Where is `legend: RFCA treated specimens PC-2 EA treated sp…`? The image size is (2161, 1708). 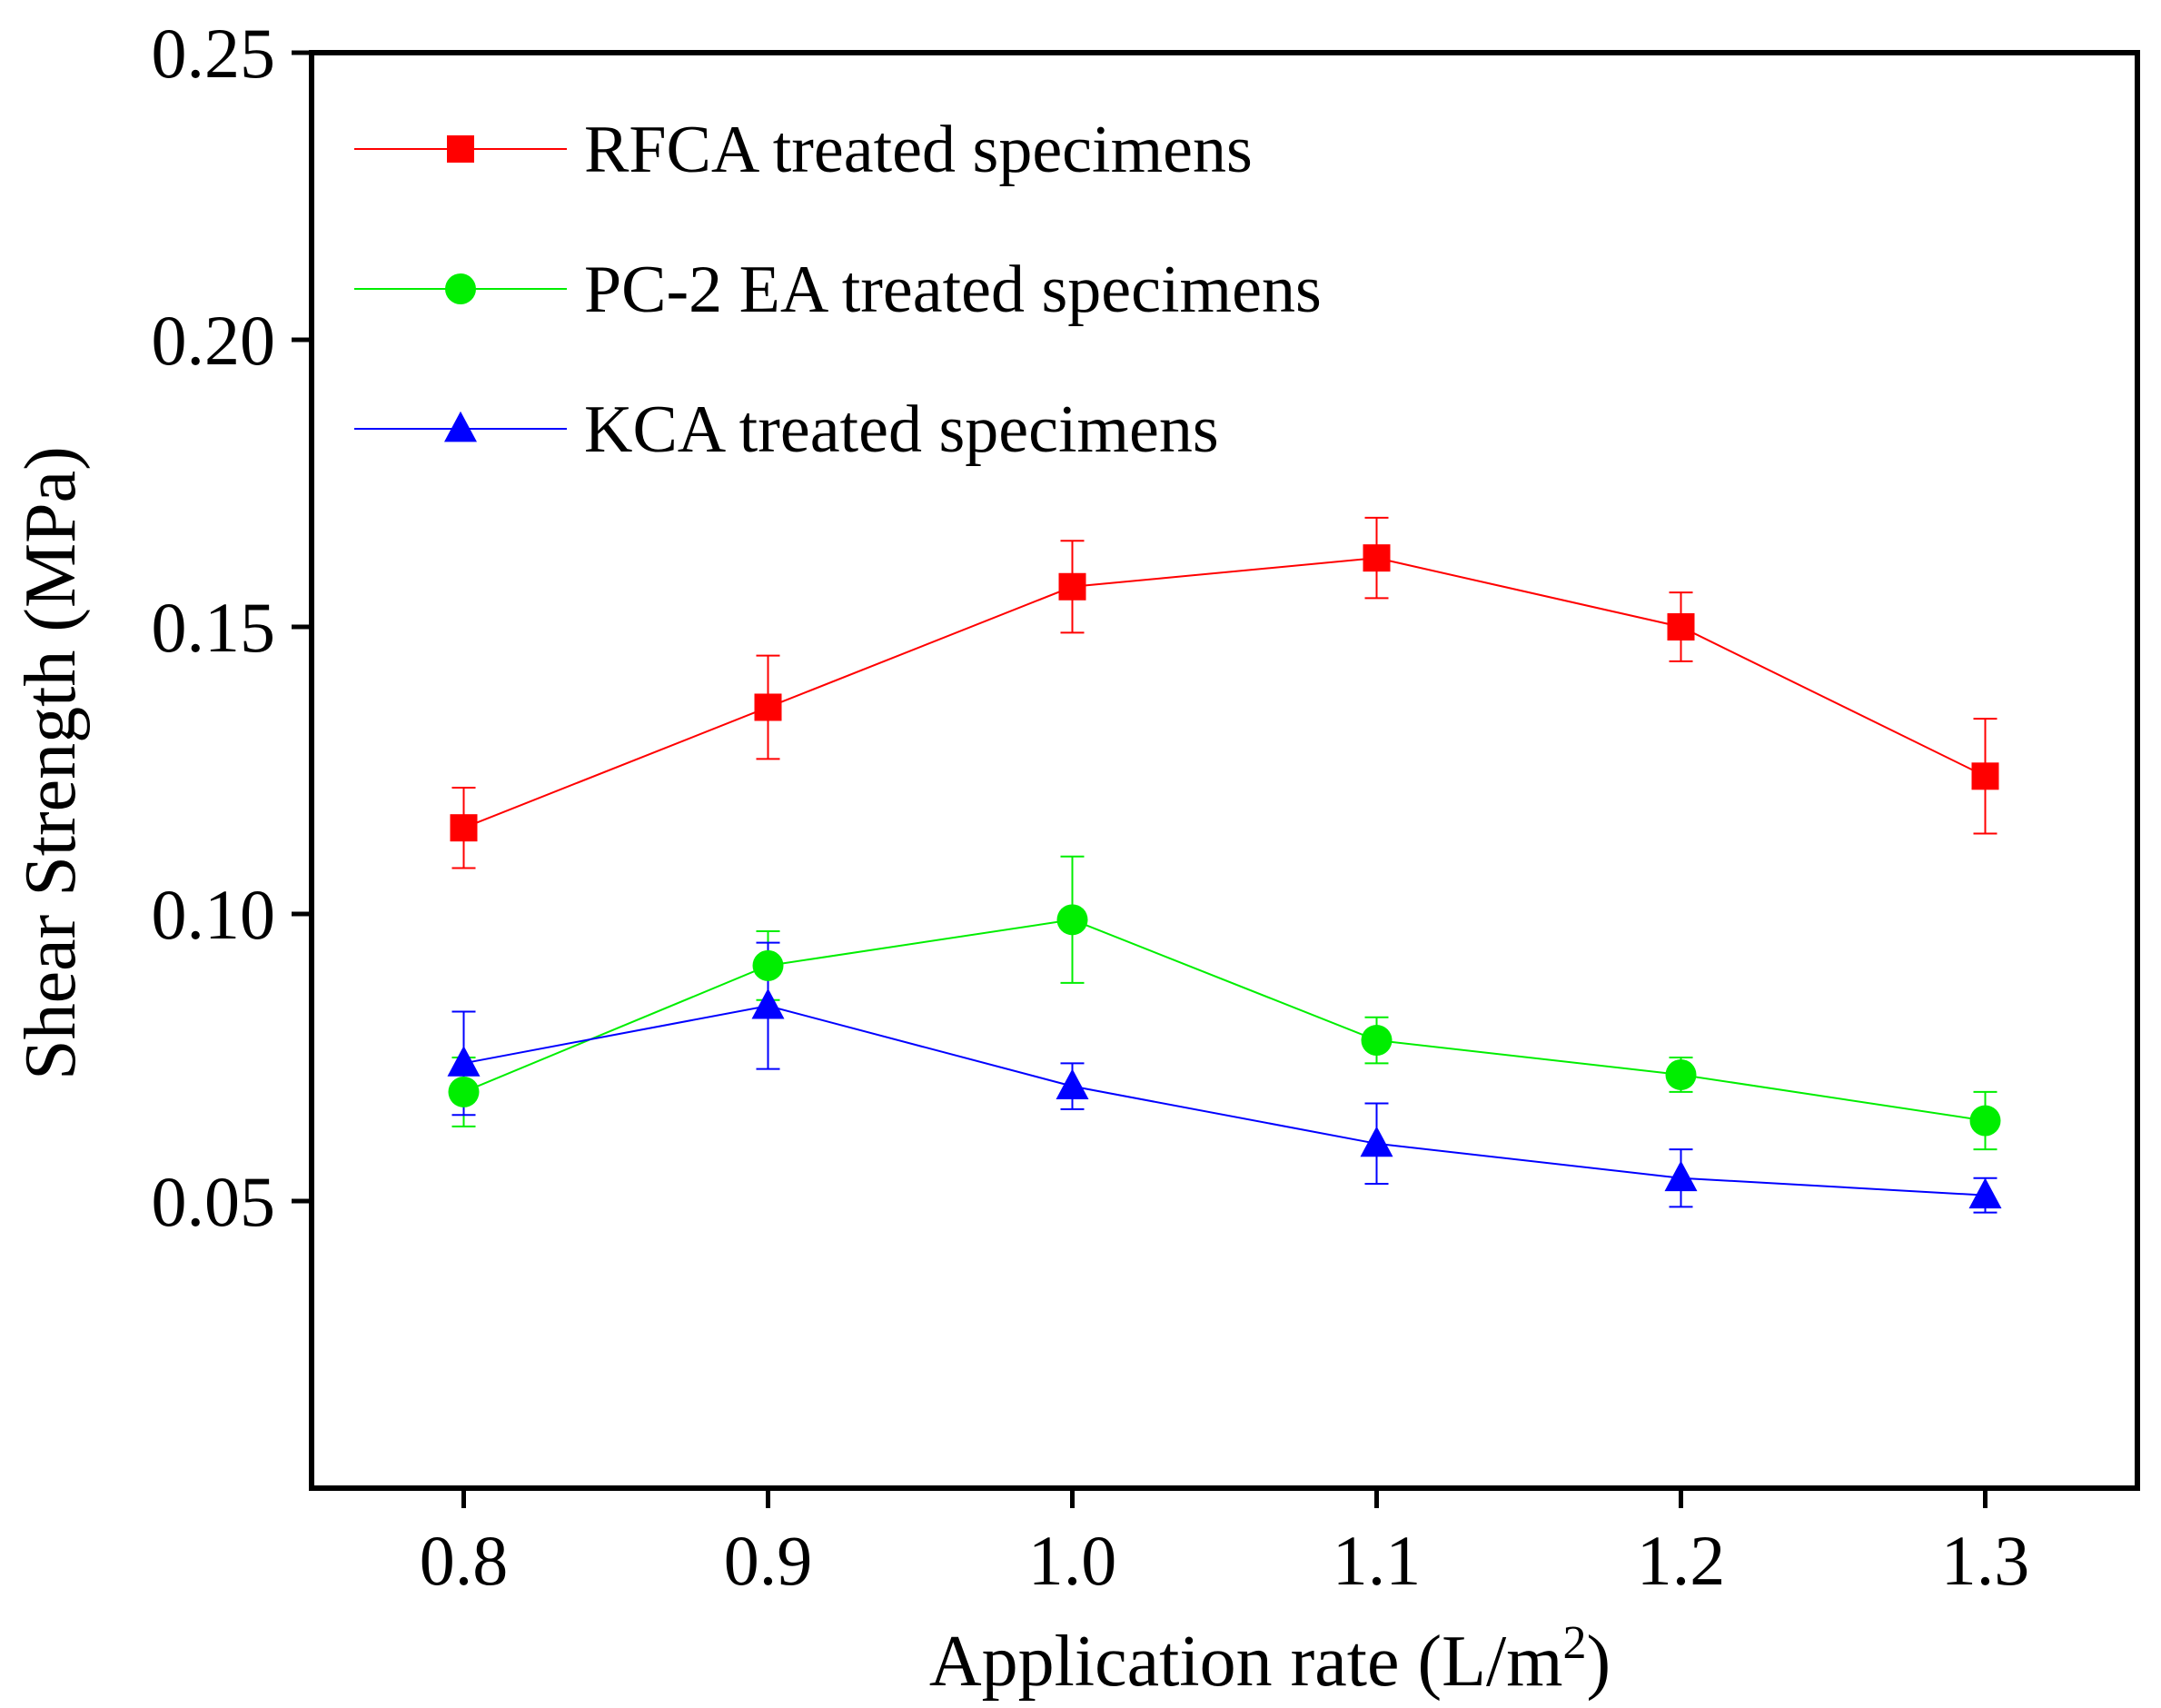 legend: RFCA treated specimens PC-2 EA treated sp… is located at coordinates (838, 290).